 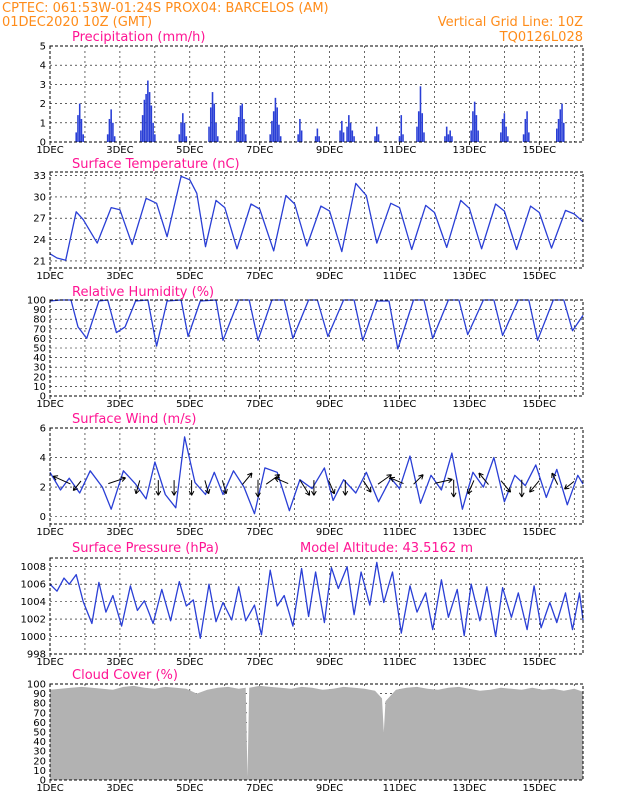 What do you see at coordinates (39, 723) in the screenshot?
I see `y-tick-label: 60` at bounding box center [39, 723].